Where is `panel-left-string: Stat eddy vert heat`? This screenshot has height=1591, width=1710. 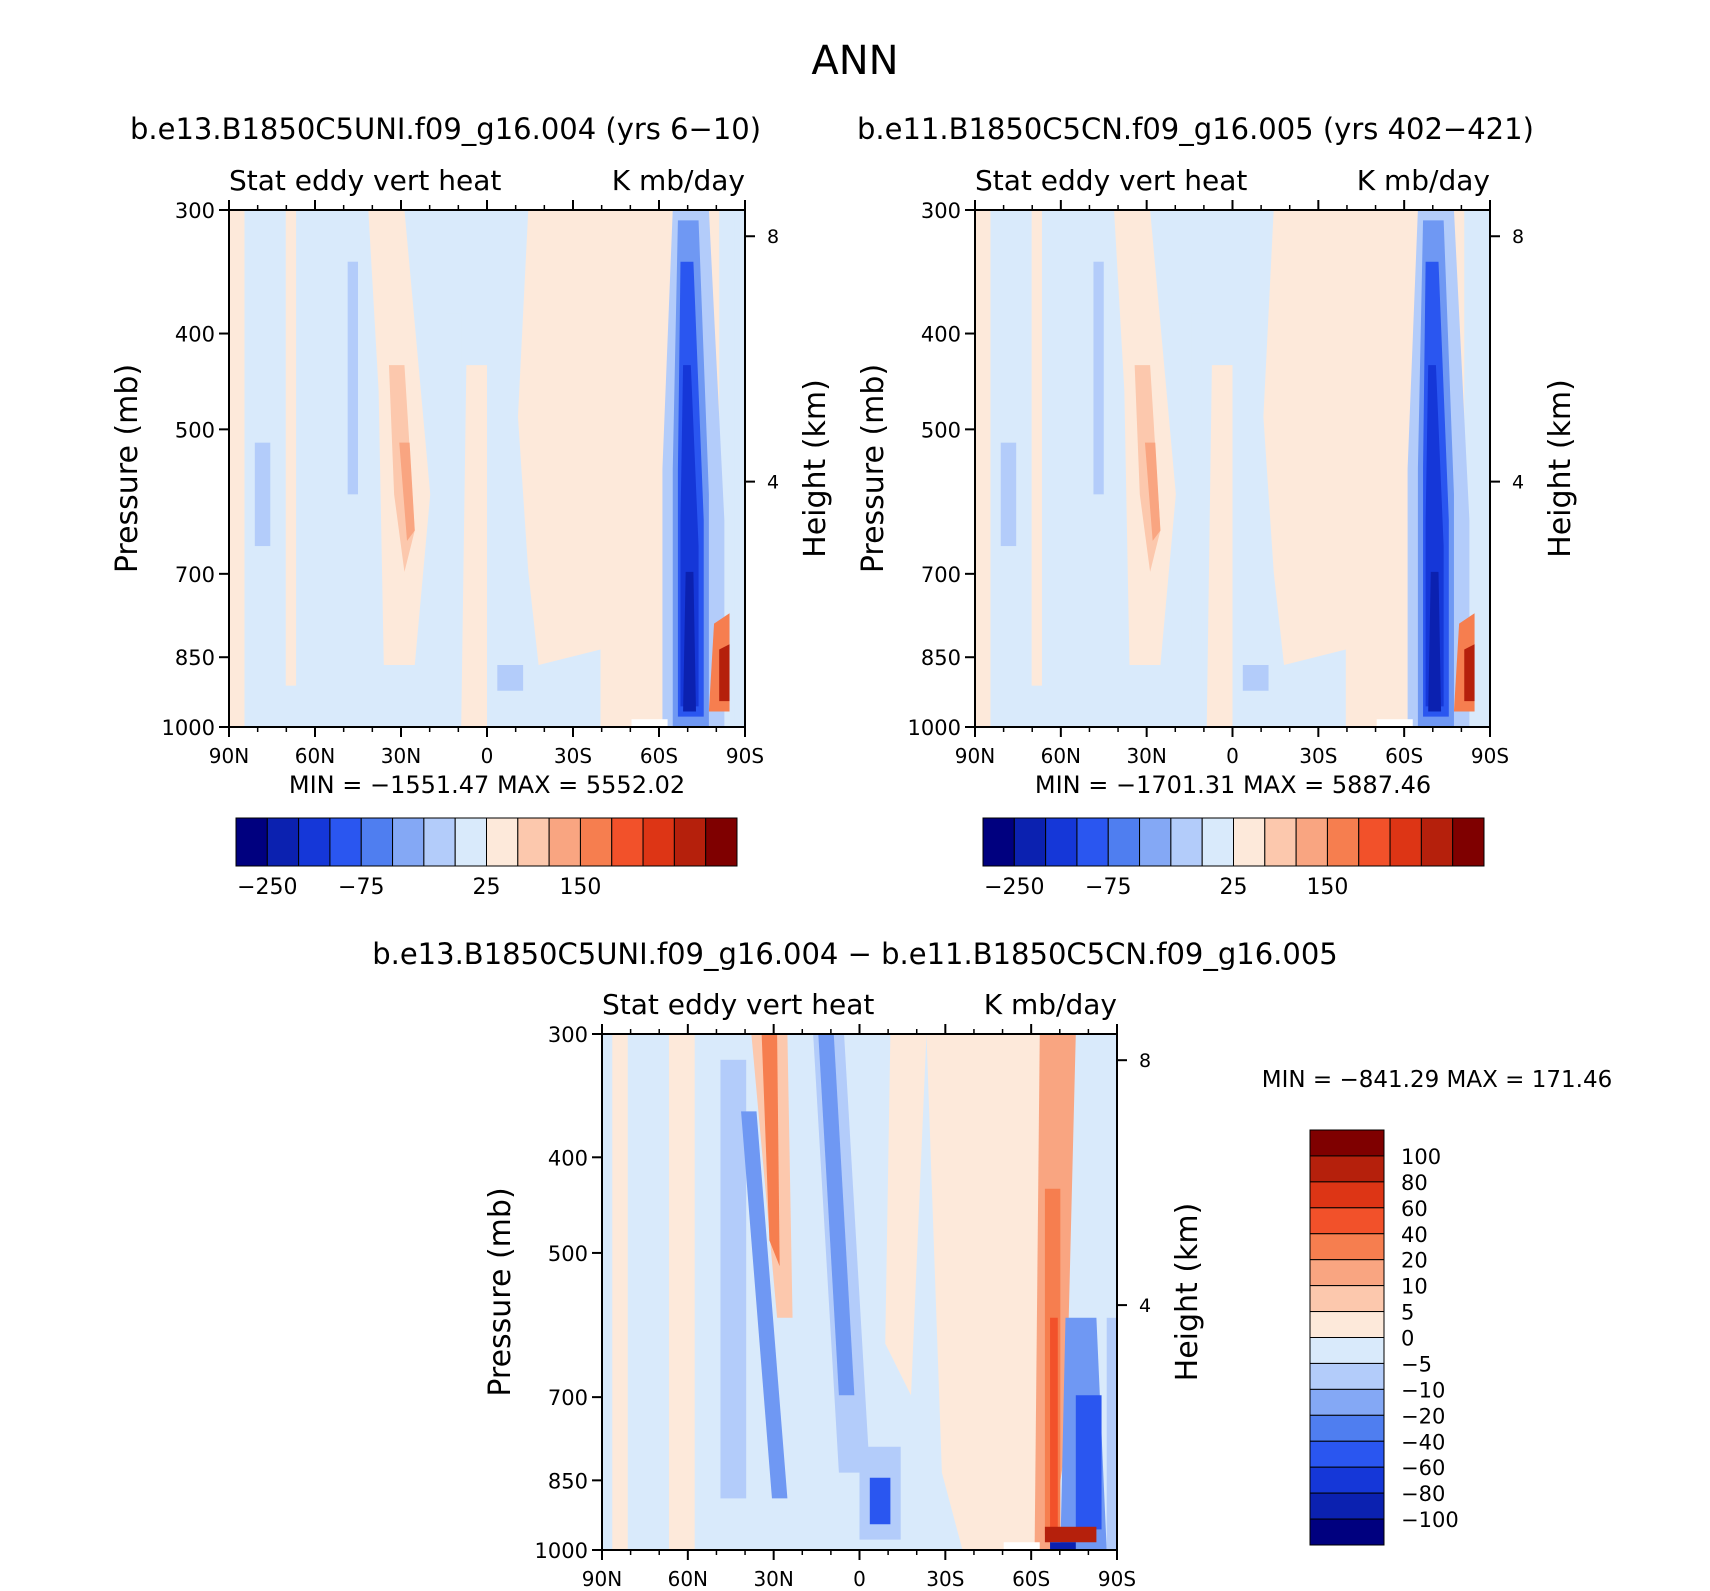
panel-left-string: Stat eddy vert heat is located at coordinates (1111, 180).